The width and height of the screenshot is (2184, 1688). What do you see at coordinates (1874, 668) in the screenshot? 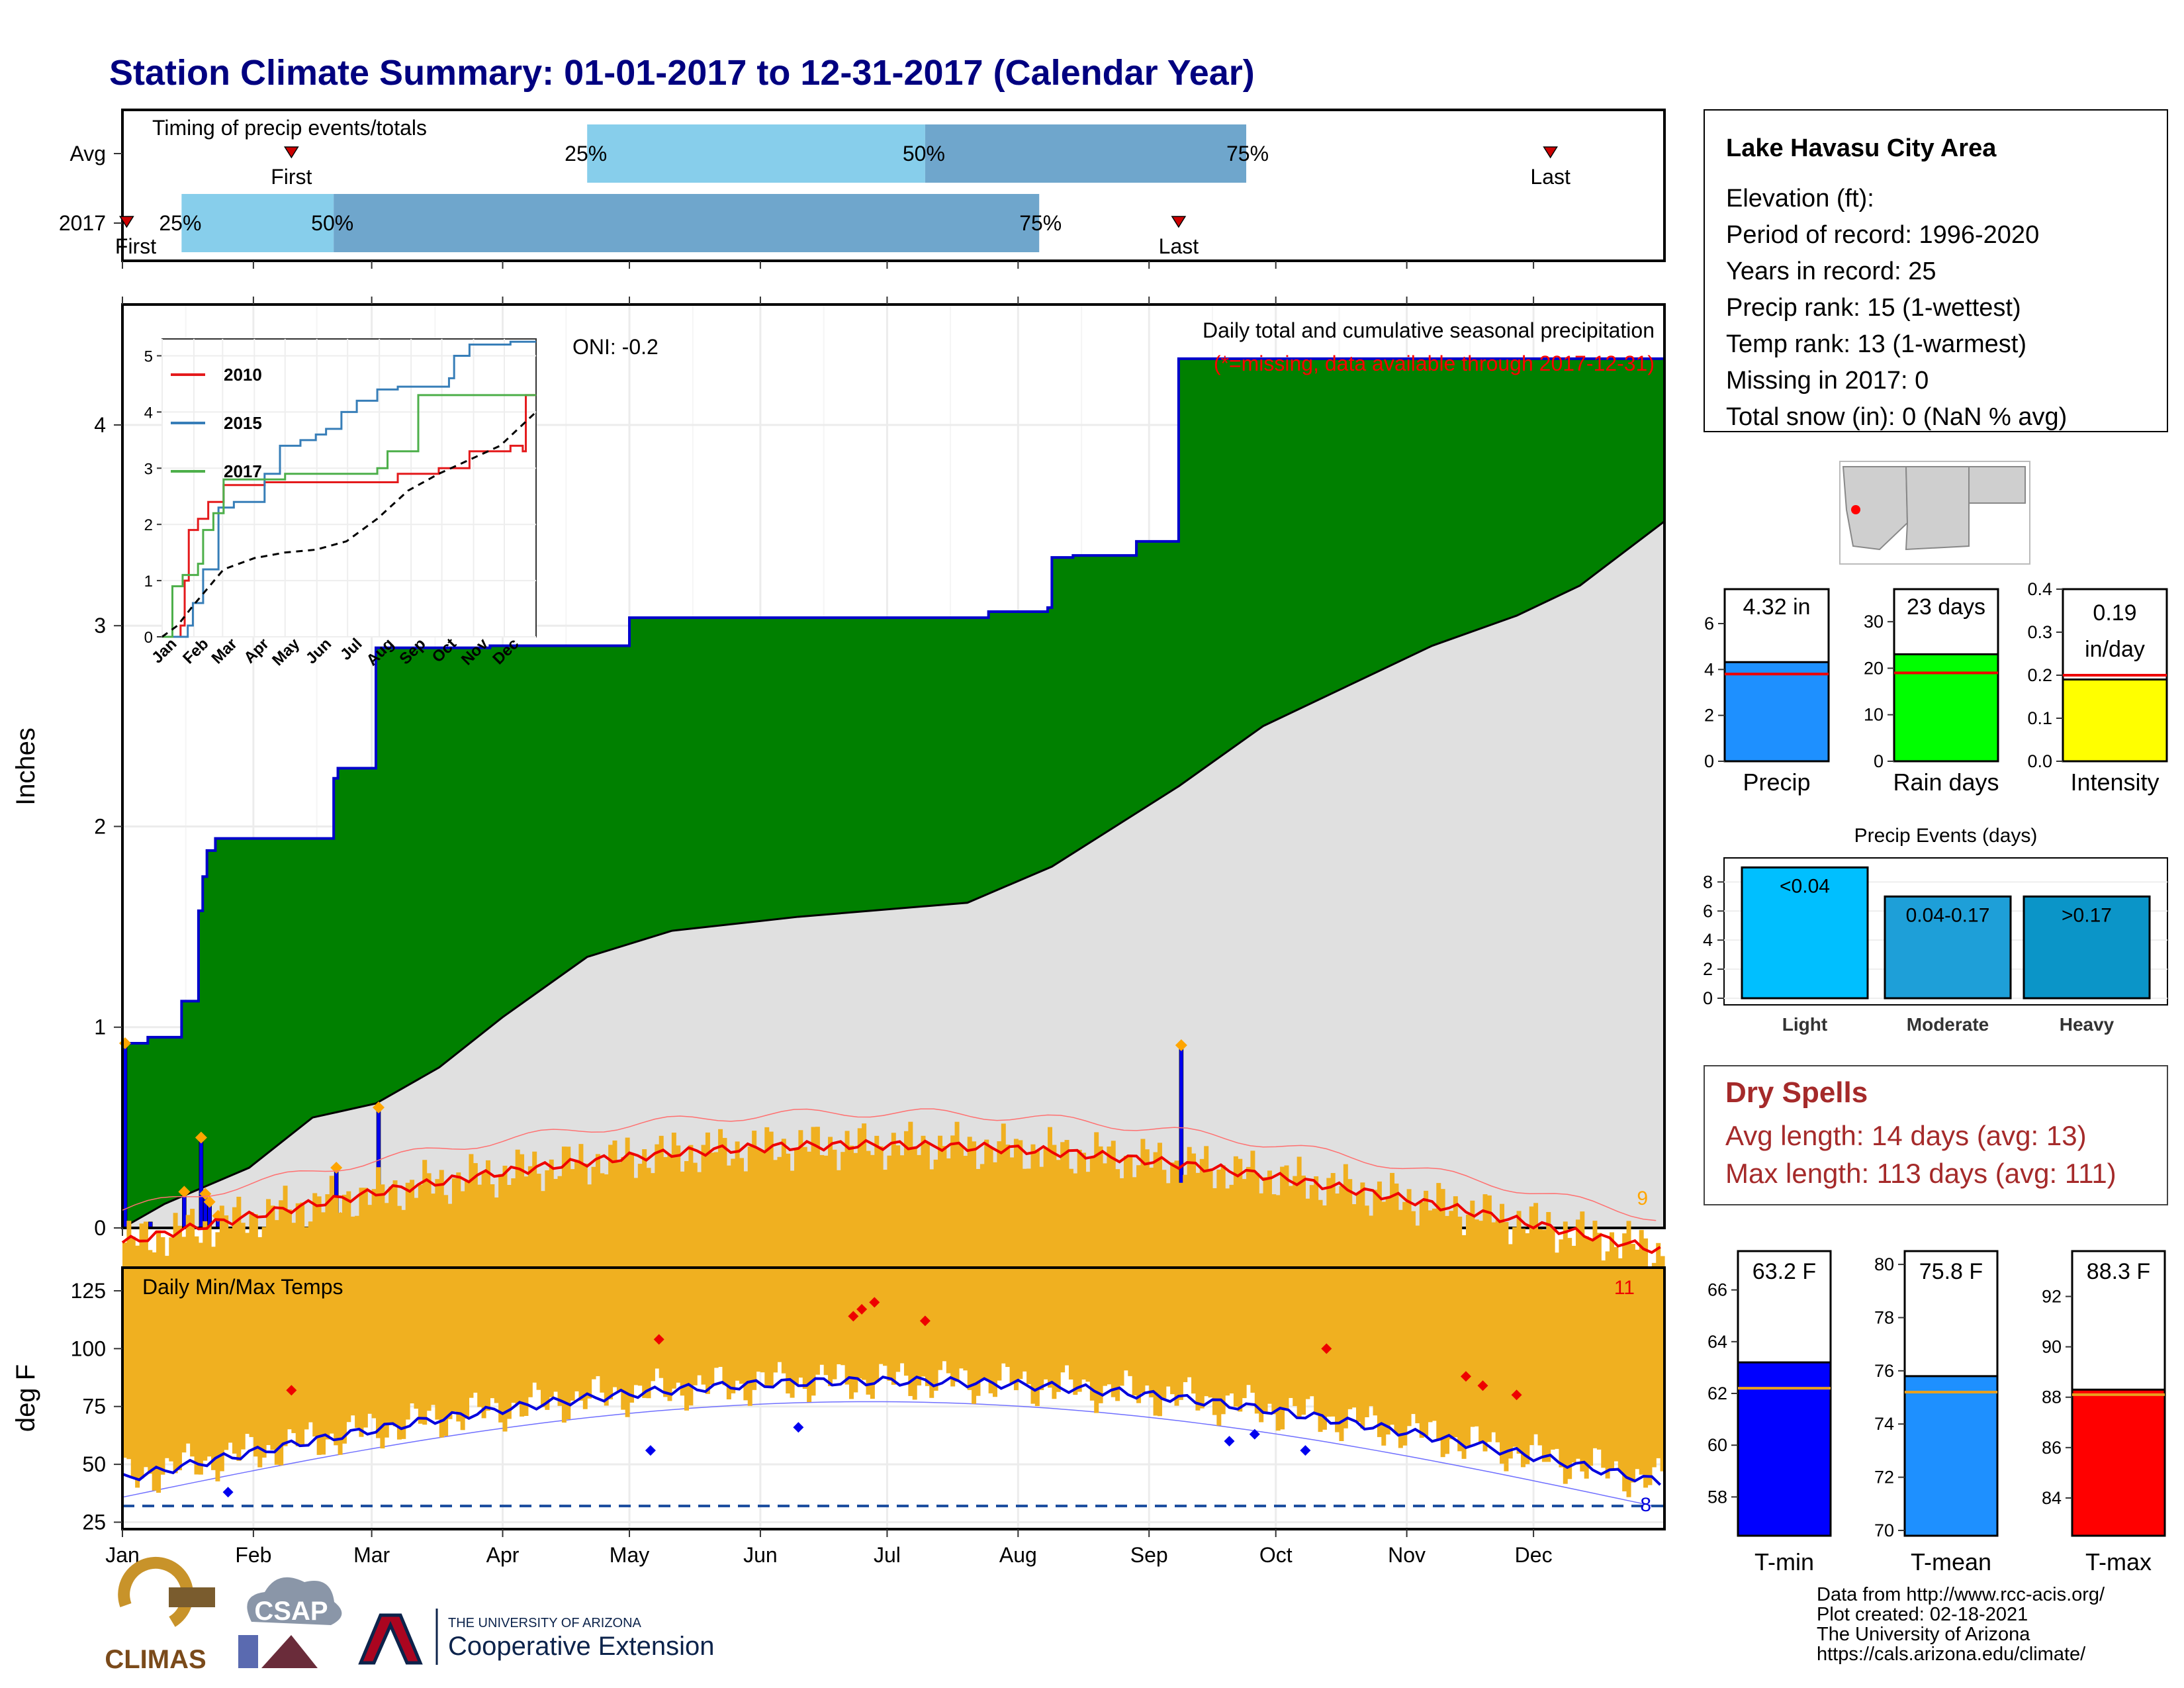
I see `summary-ytick-label: 20` at bounding box center [1874, 668].